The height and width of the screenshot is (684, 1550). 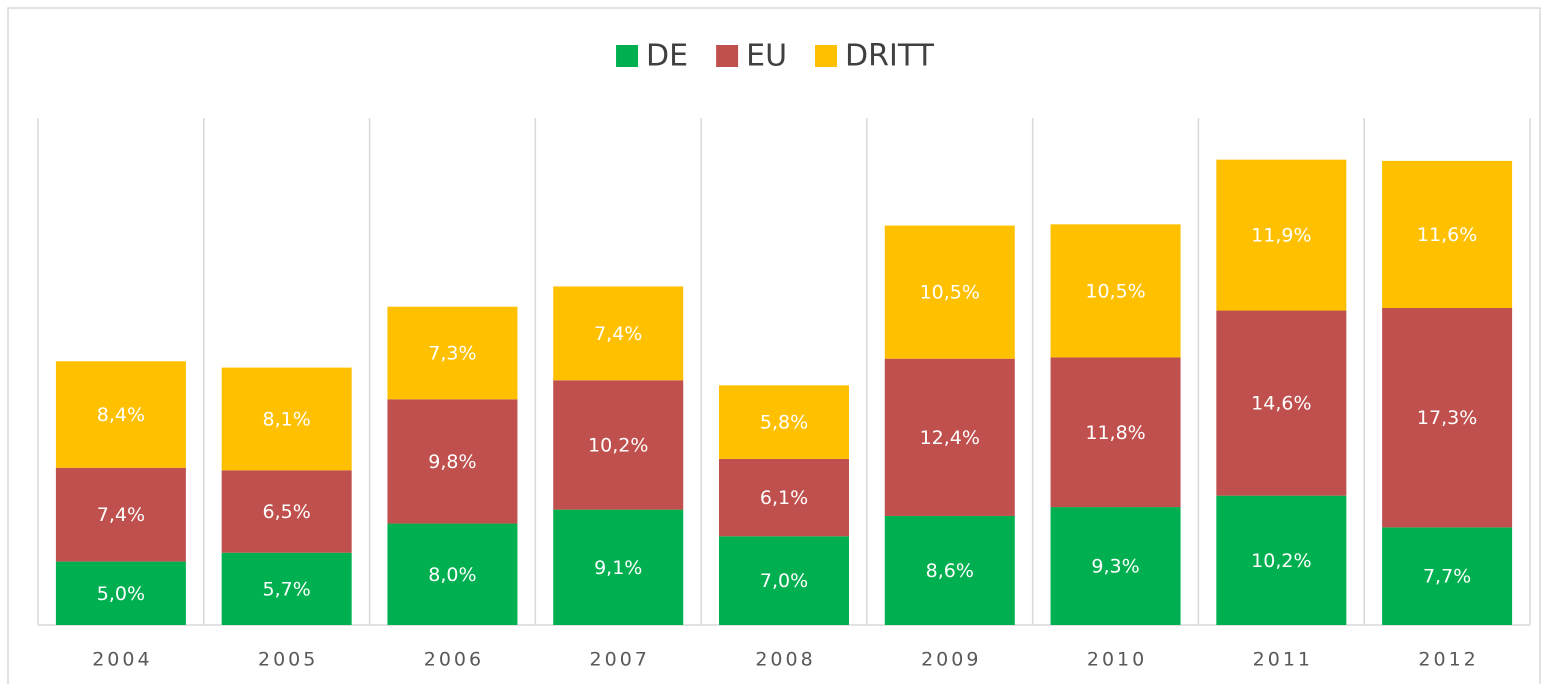 What do you see at coordinates (1448, 660) in the screenshot?
I see `x-tick-label: 2012` at bounding box center [1448, 660].